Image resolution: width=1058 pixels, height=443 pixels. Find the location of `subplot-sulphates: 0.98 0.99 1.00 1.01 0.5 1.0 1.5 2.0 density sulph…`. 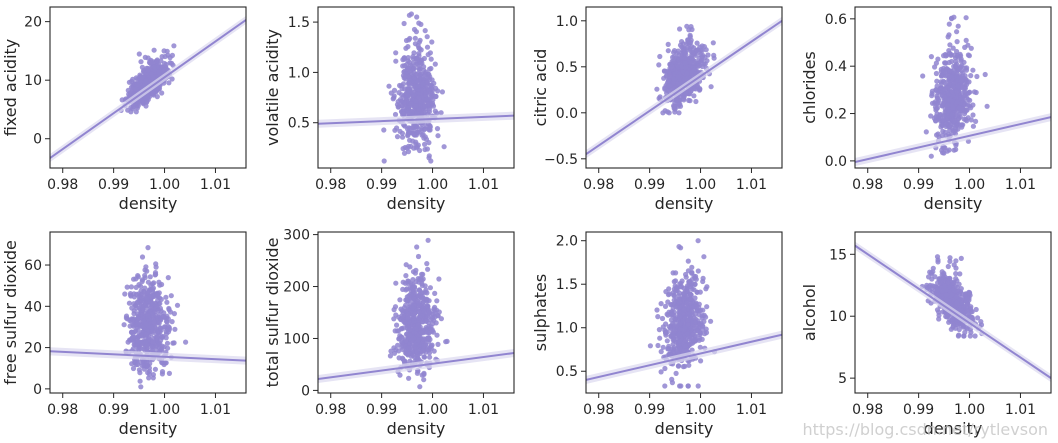

subplot-sulphates: 0.98 0.99 1.00 1.01 0.5 1.0 1.5 2.0 density sulph… is located at coordinates (657, 334).